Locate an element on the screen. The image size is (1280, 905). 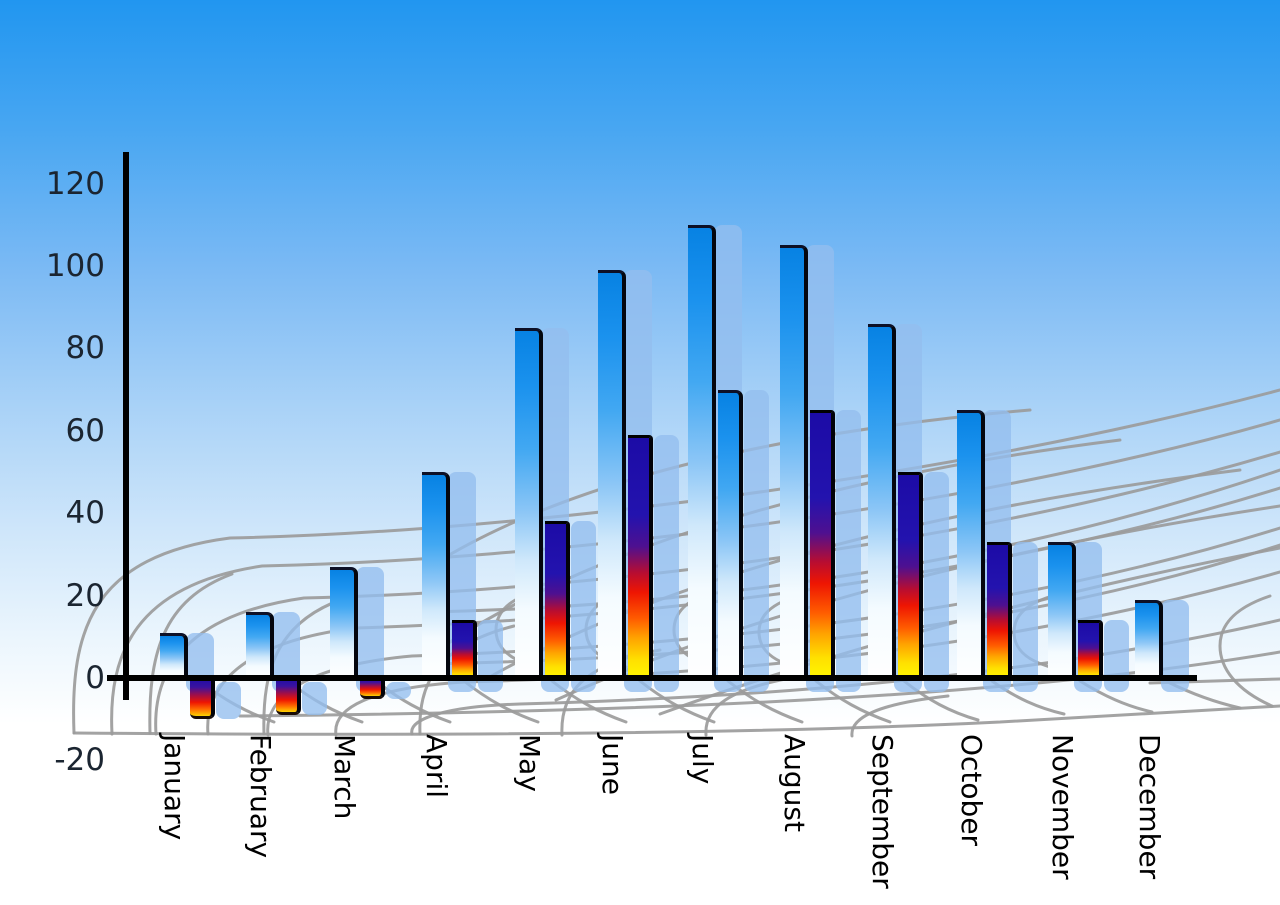
bar-september-secondary is located at coordinates (910, 575).